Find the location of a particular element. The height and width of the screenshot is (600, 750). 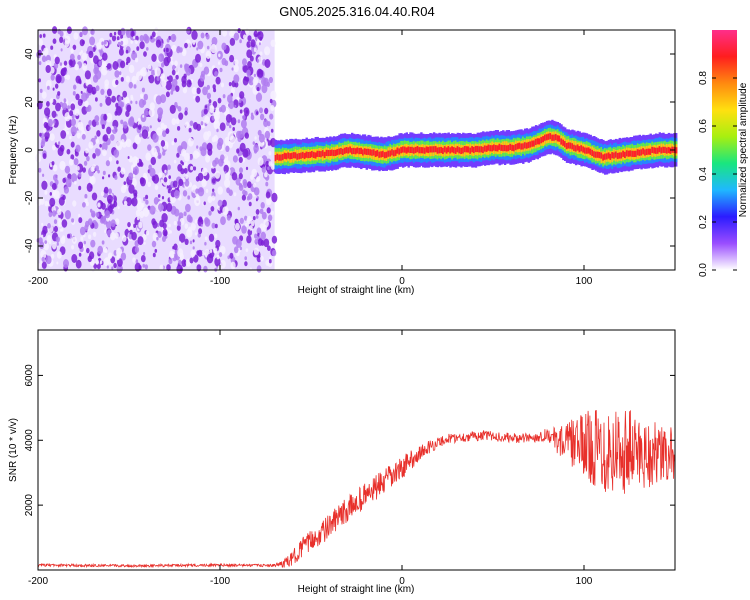

y-tick-label: 2000 is located at coordinates (29, 505).